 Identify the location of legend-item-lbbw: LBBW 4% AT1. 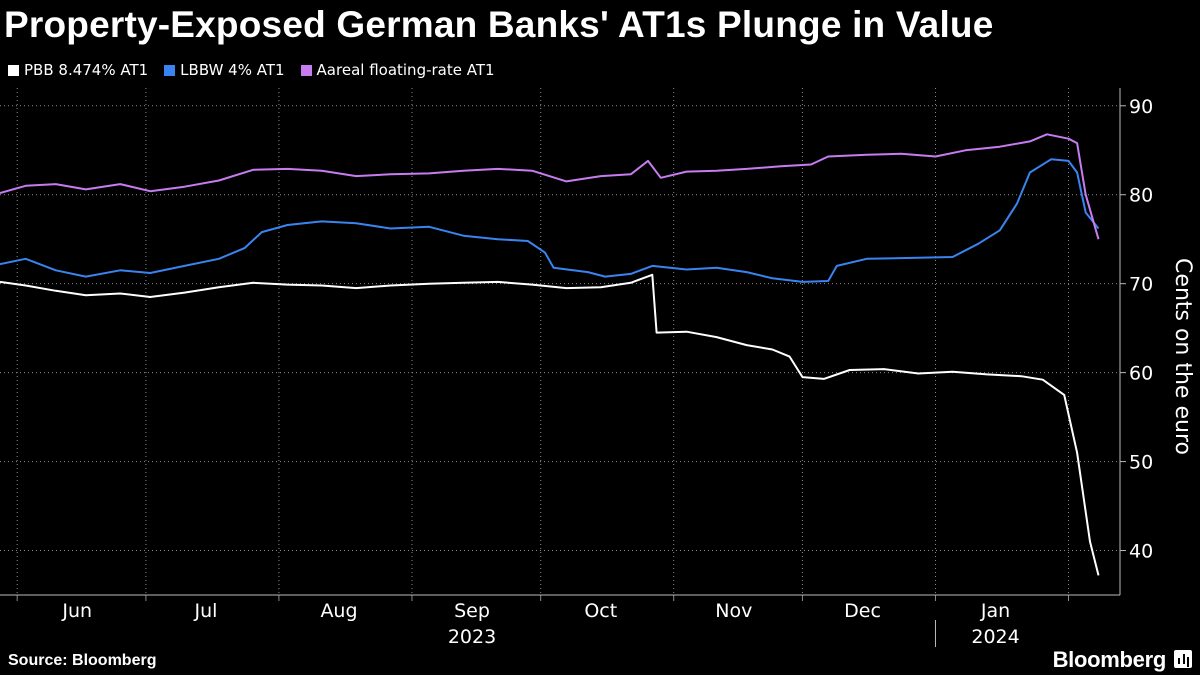
(224, 70).